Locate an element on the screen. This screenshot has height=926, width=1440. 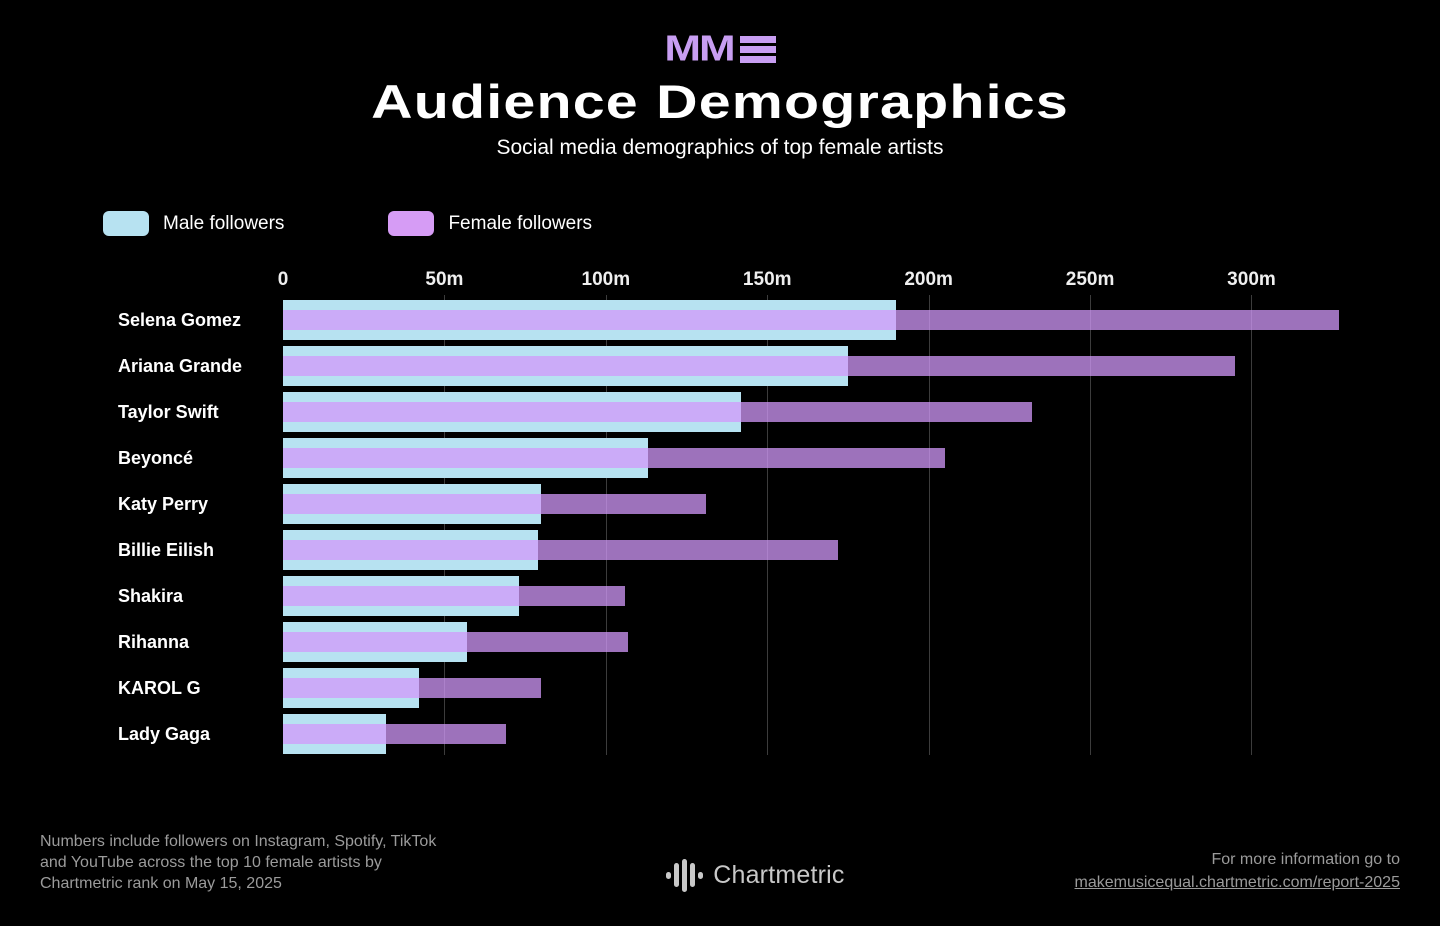
x-tick-50m: 50m is located at coordinates (444, 279).